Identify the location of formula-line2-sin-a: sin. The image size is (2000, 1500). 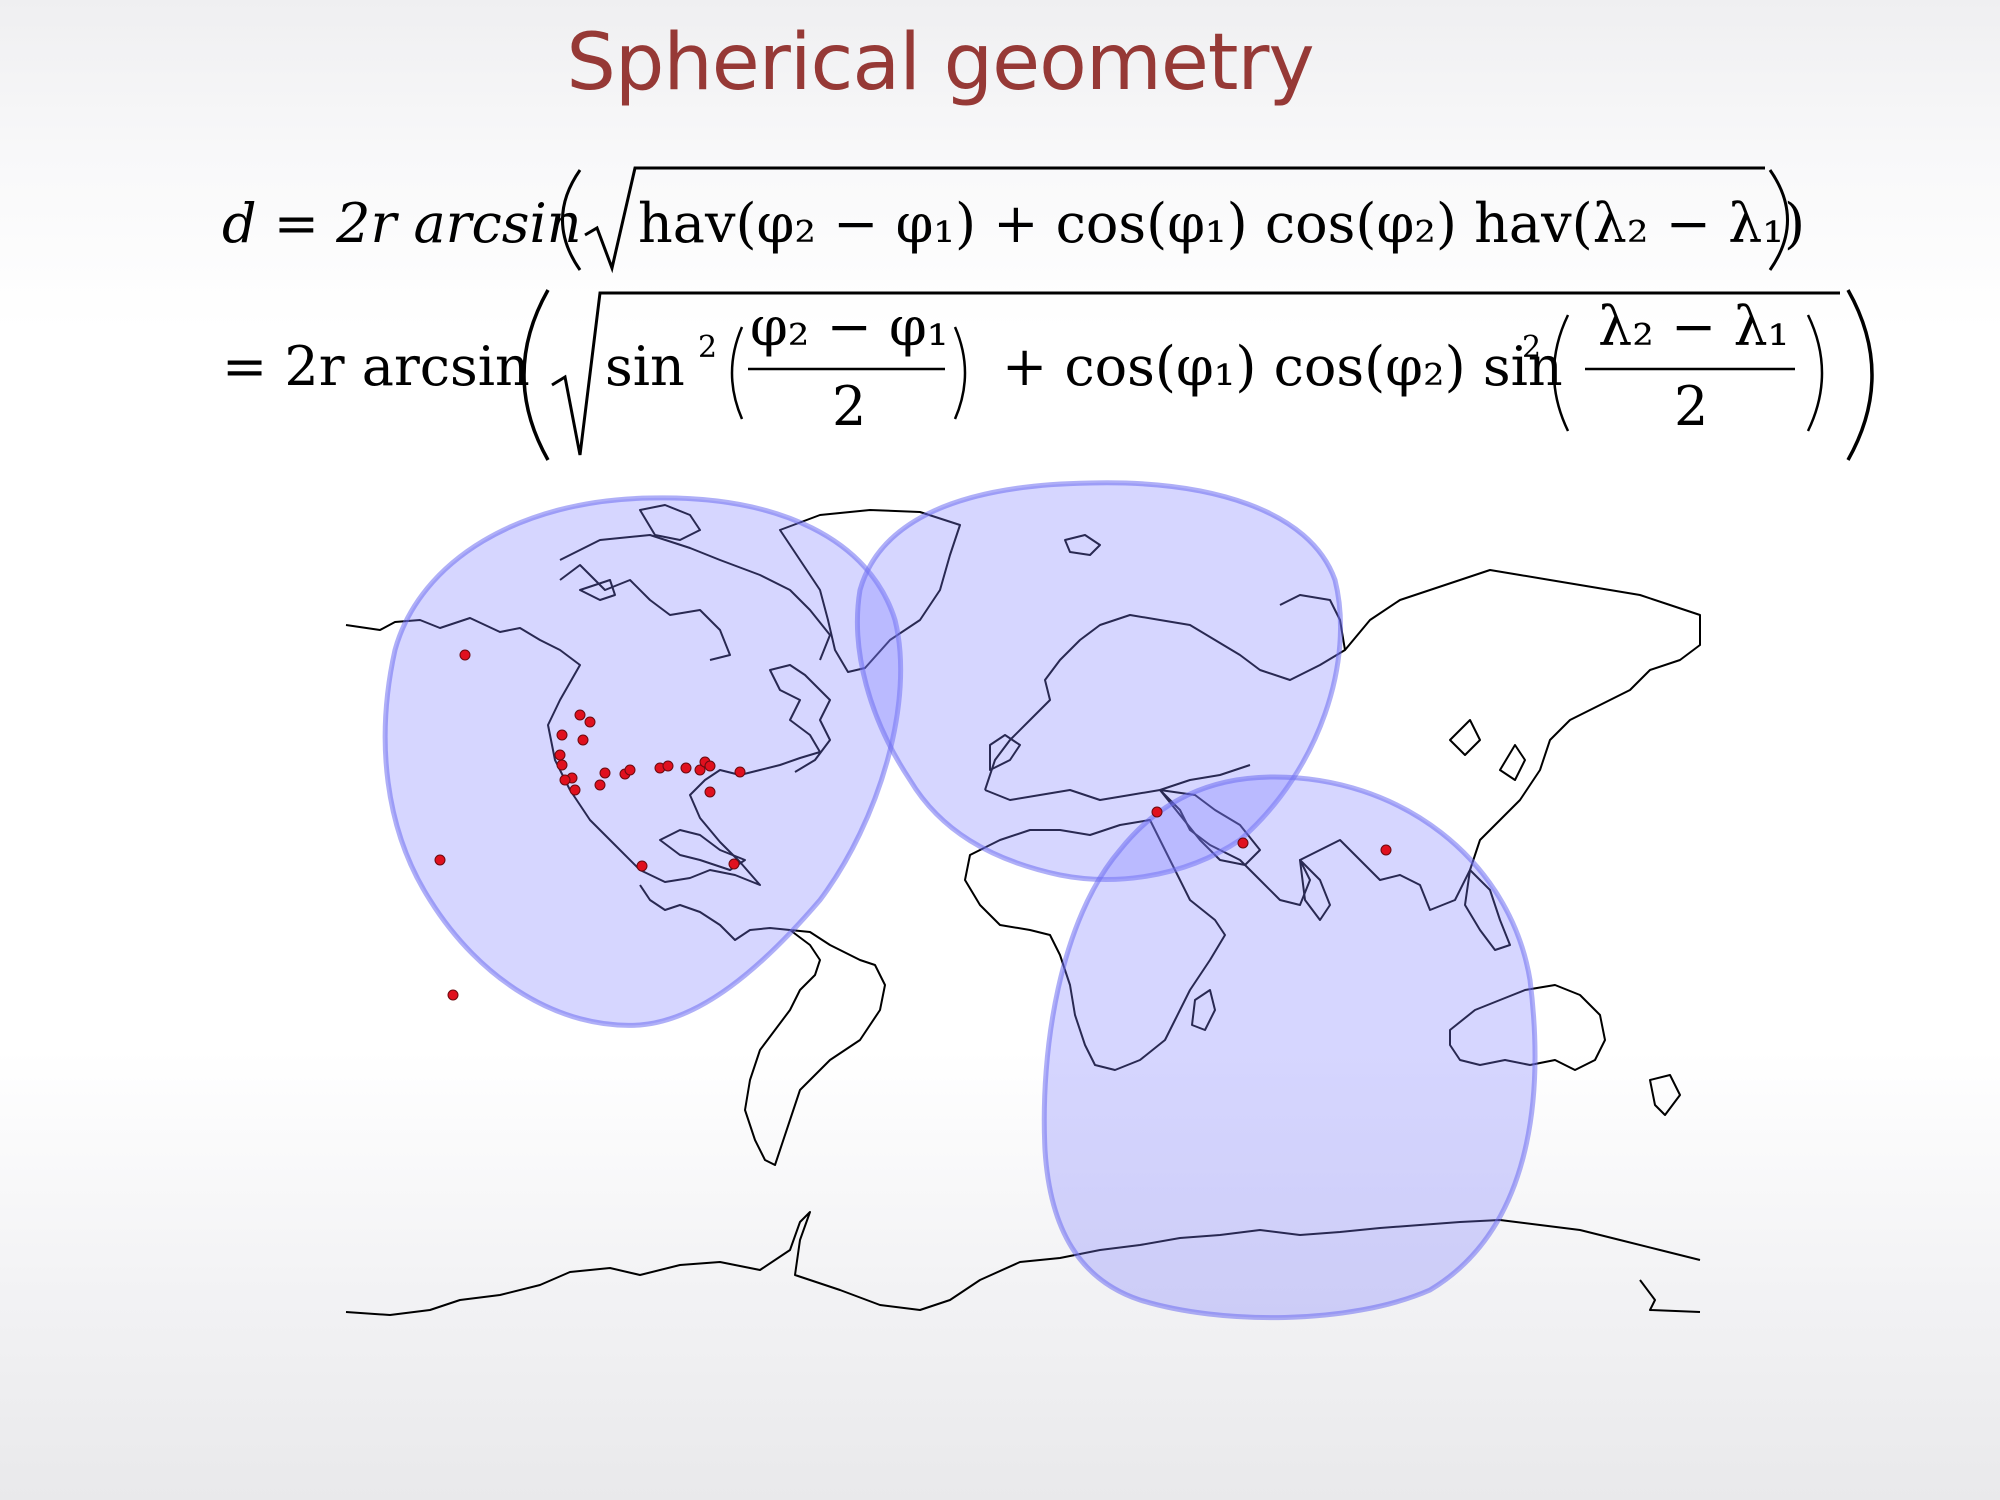
(645, 366).